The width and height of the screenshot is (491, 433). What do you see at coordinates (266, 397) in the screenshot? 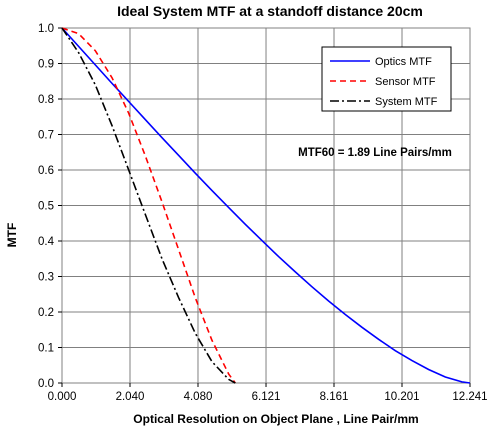
I see `x-tick-label: 6.121` at bounding box center [266, 397].